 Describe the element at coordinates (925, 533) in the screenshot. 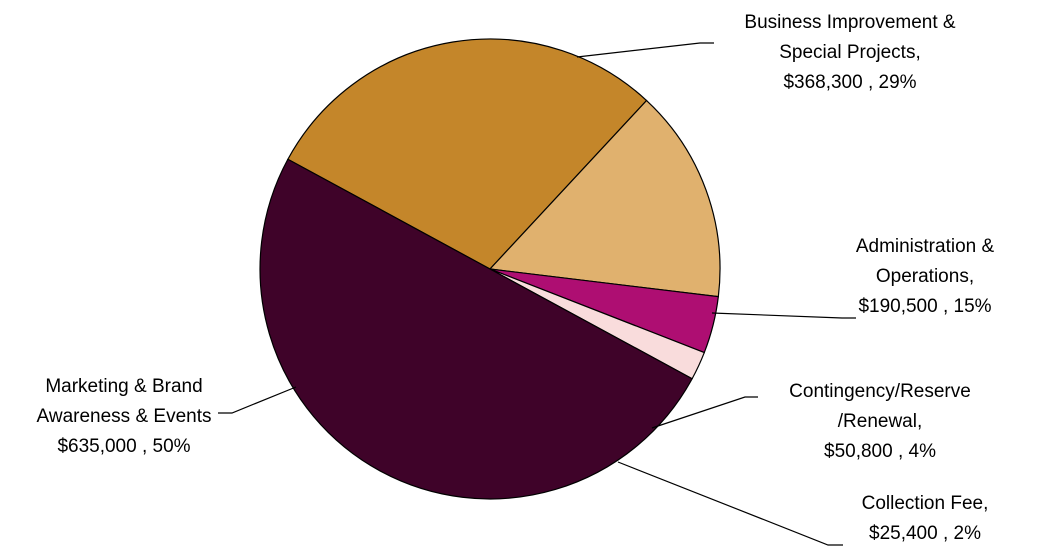

I see `slice-label-line: $25,400 , 2%` at that location.